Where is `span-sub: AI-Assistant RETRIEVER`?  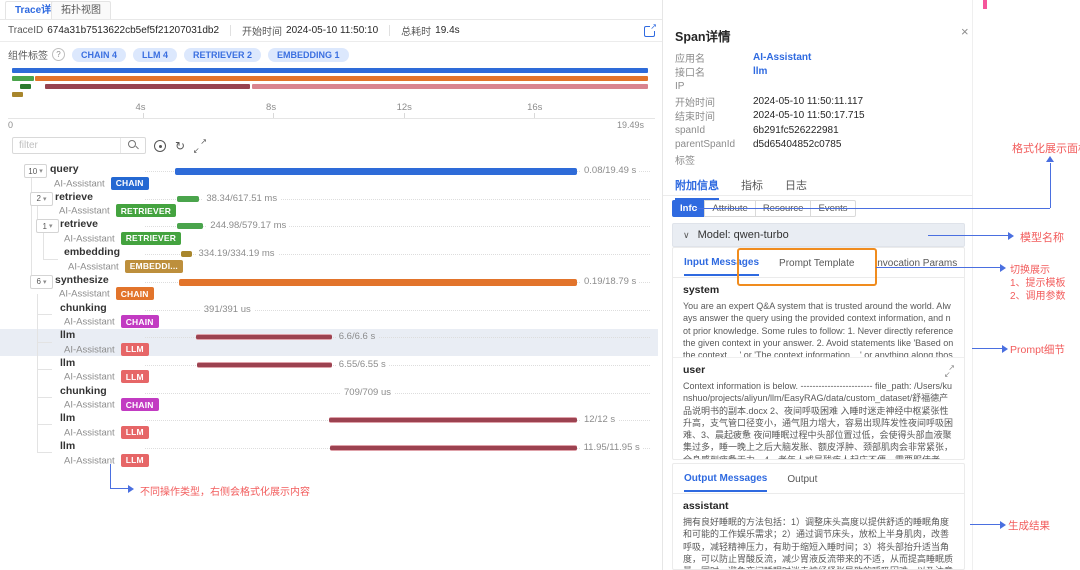 span-sub: AI-Assistant RETRIEVER is located at coordinates (123, 238).